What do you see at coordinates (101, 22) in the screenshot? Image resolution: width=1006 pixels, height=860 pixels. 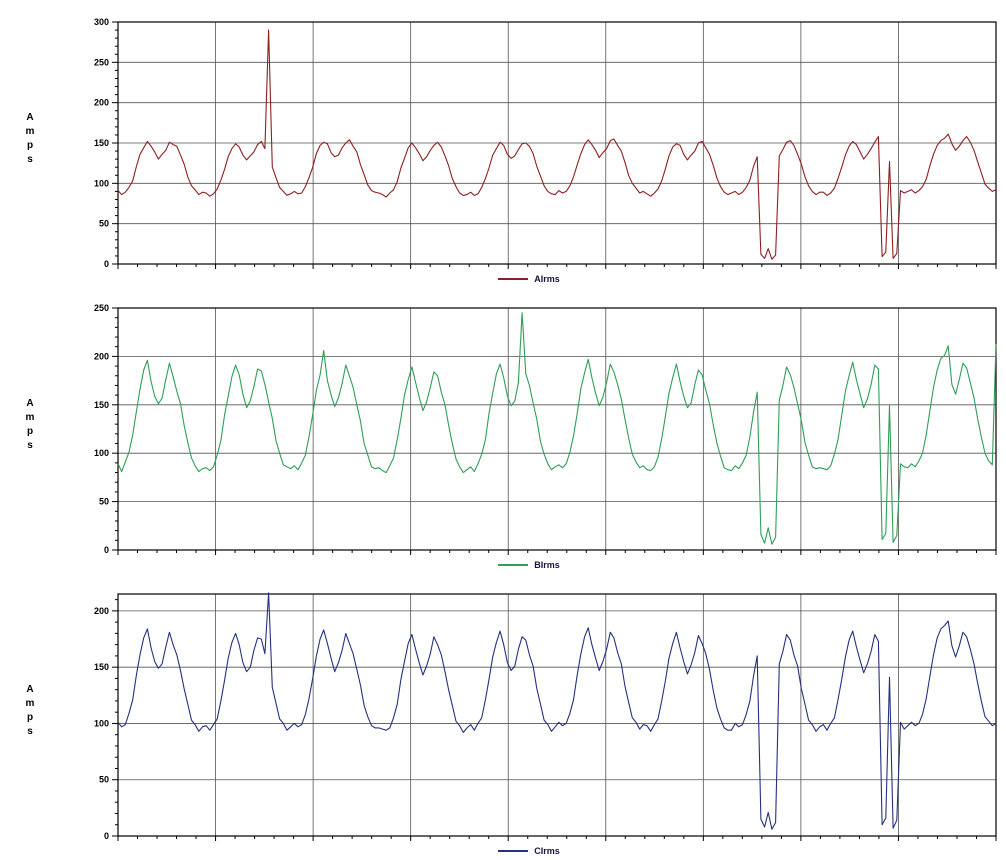 I see `y-tick-label: 300` at bounding box center [101, 22].